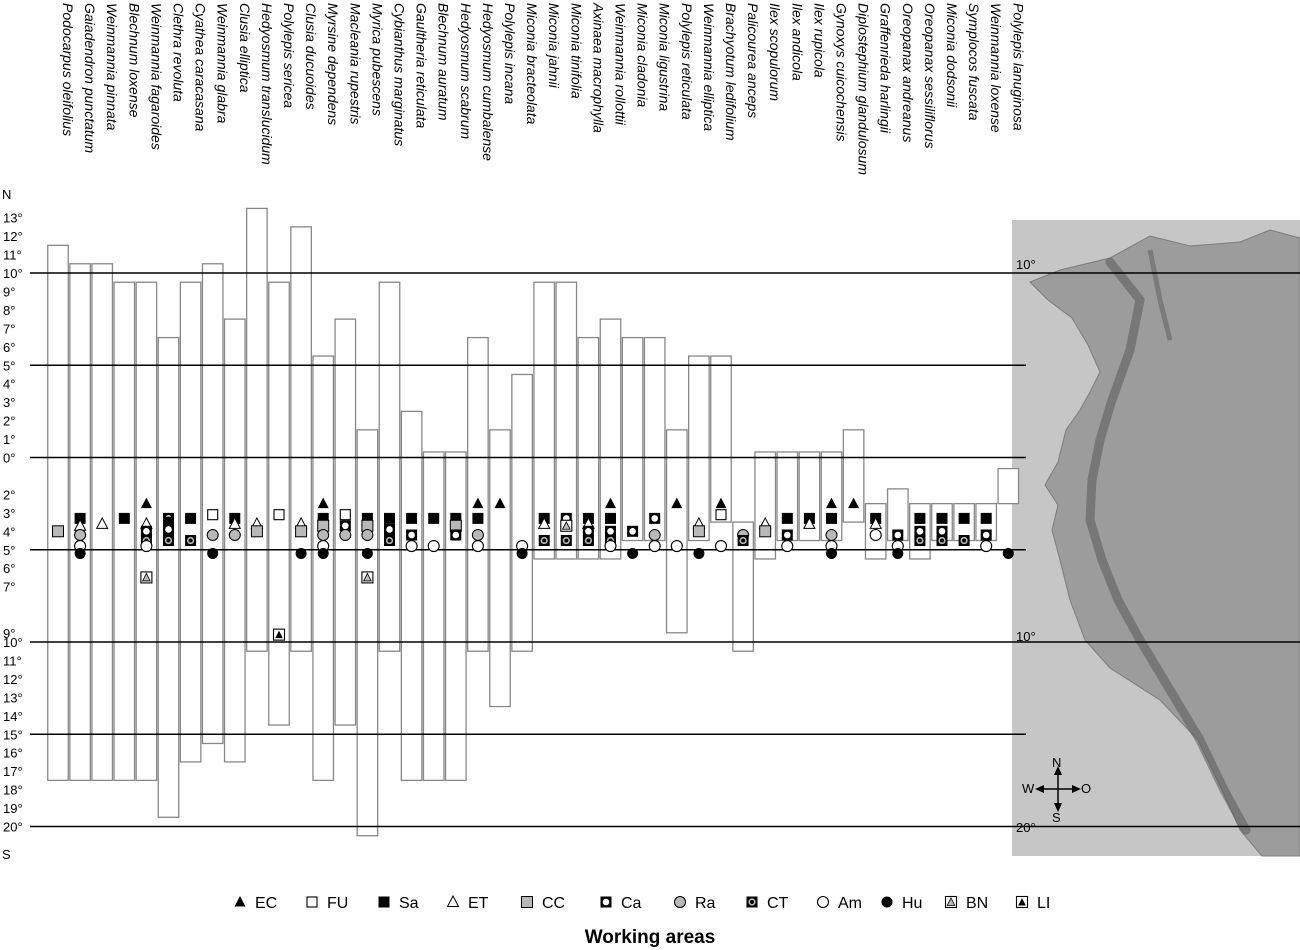  What do you see at coordinates (527, 902) in the screenshot?
I see `legend-marker-cc` at bounding box center [527, 902].